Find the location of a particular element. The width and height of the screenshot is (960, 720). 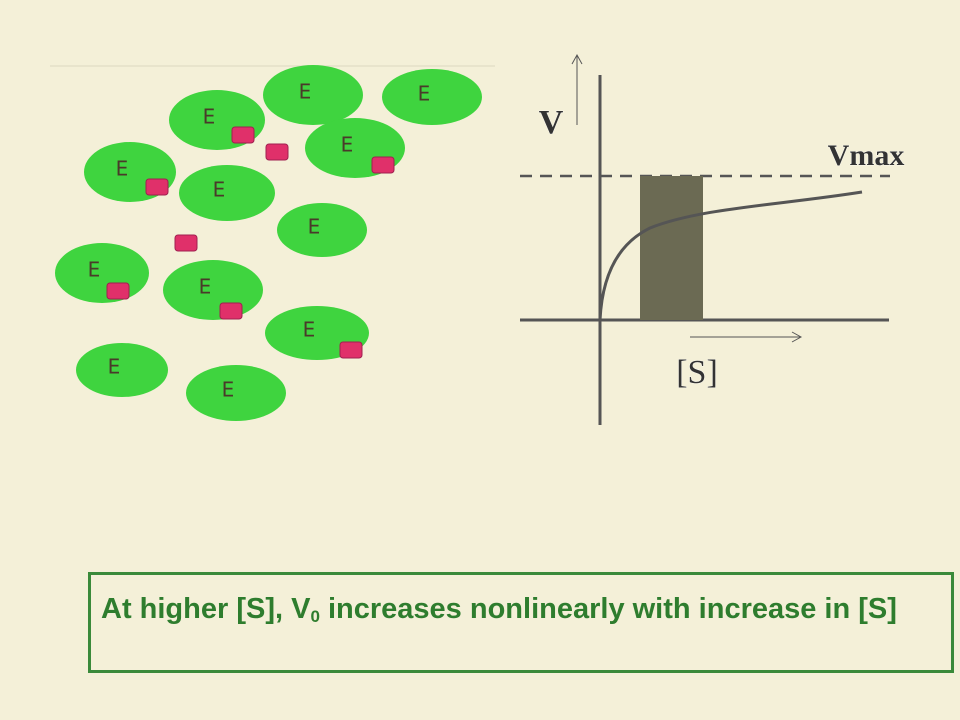

rate-curve is located at coordinates (730, 255).